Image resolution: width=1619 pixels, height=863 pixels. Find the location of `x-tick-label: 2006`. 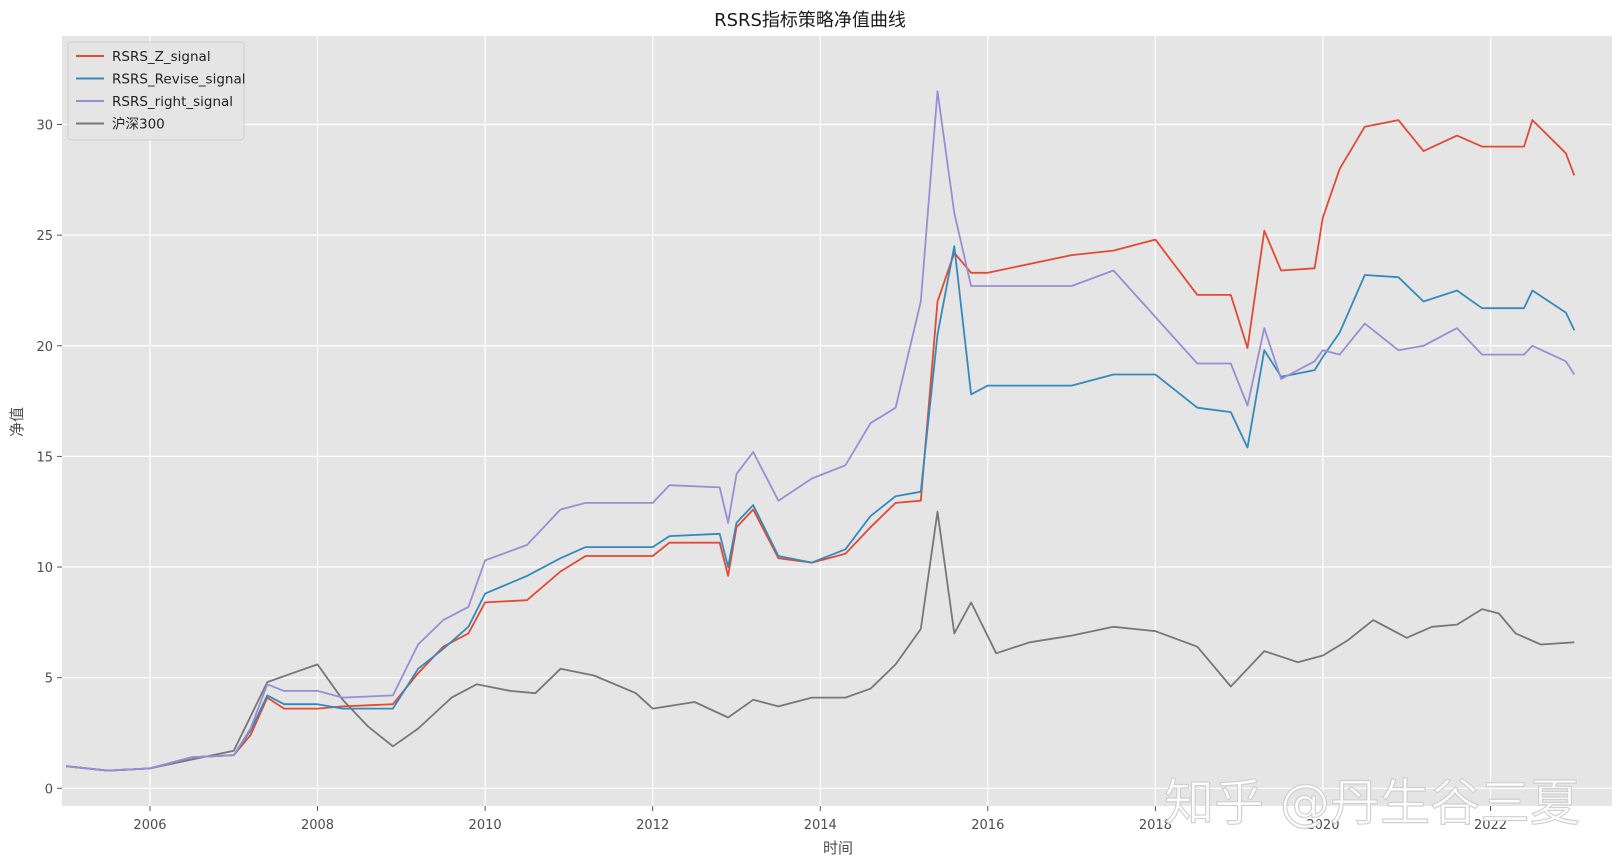

x-tick-label: 2006 is located at coordinates (149, 825).